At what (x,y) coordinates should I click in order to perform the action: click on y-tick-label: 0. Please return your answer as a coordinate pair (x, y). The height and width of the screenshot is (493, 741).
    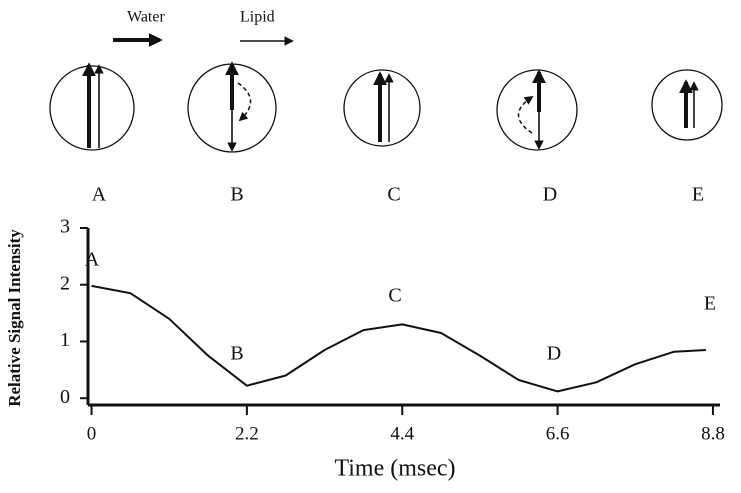
    Looking at the image, I should click on (65, 397).